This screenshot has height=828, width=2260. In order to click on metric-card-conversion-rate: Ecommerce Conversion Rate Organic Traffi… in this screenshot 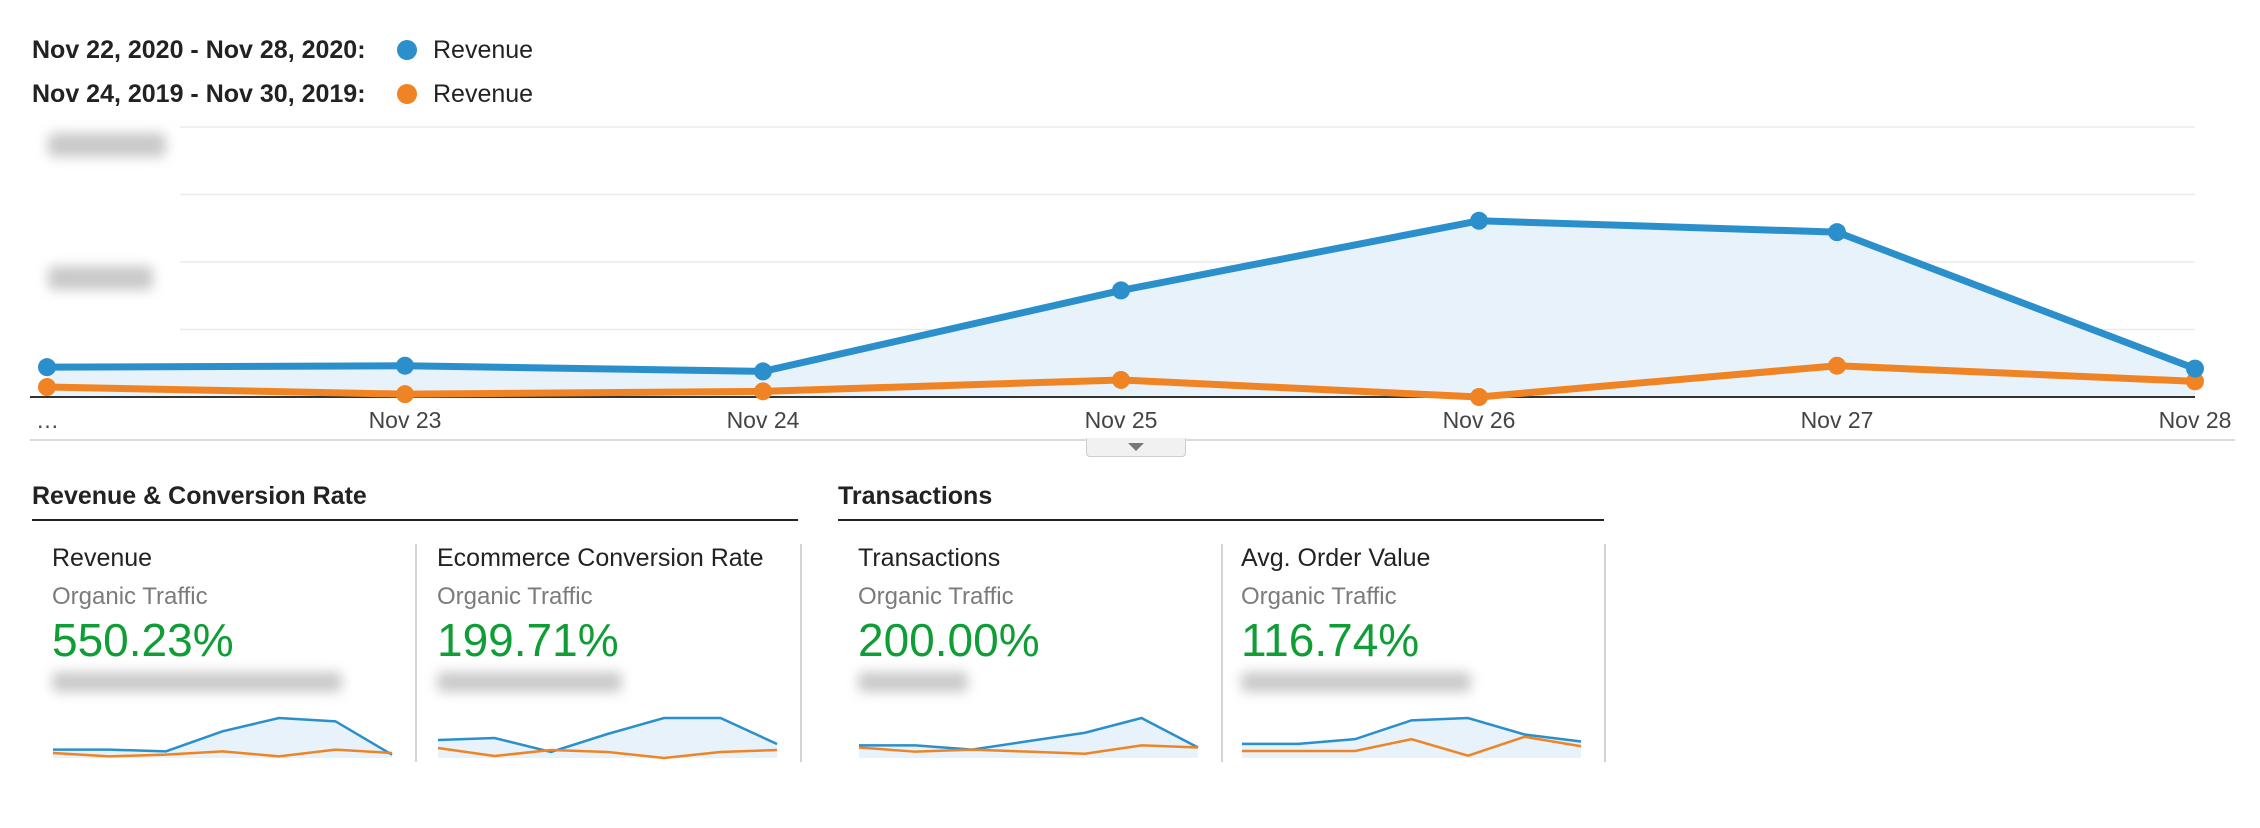, I will do `click(609, 653)`.